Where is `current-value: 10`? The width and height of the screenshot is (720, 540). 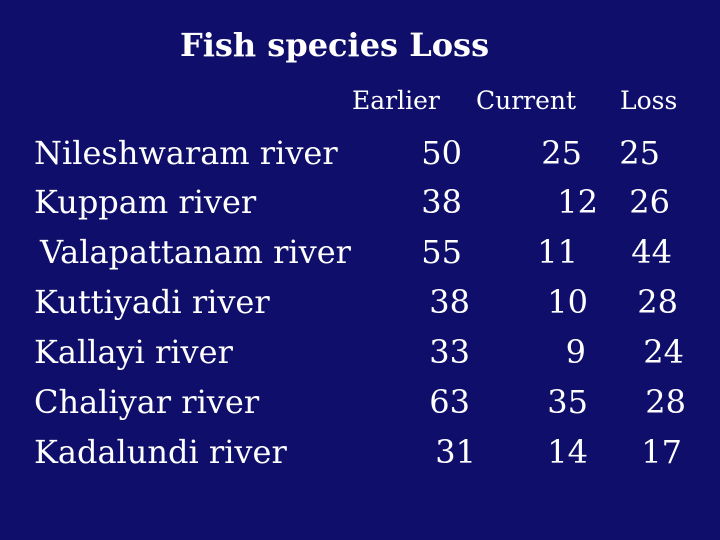
current-value: 10 is located at coordinates (567, 302).